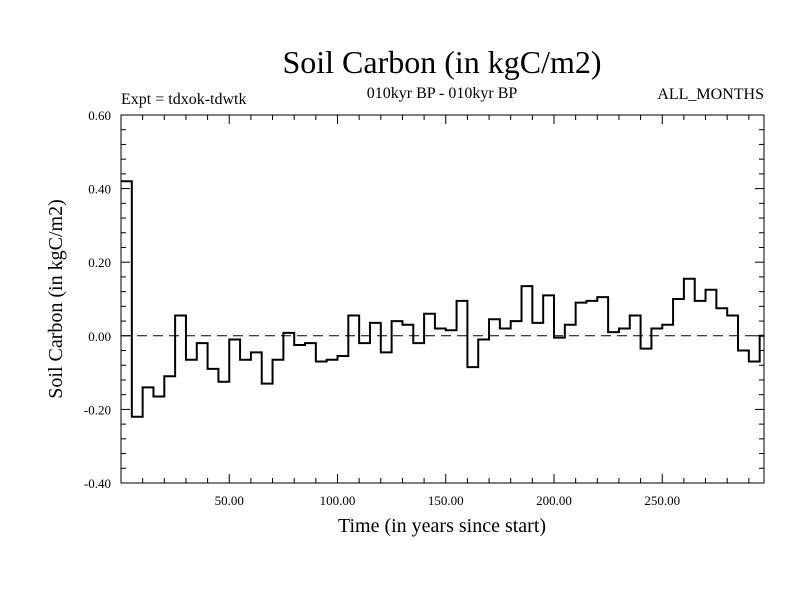  Describe the element at coordinates (229, 500) in the screenshot. I see `x-tick-label: 50.00` at that location.